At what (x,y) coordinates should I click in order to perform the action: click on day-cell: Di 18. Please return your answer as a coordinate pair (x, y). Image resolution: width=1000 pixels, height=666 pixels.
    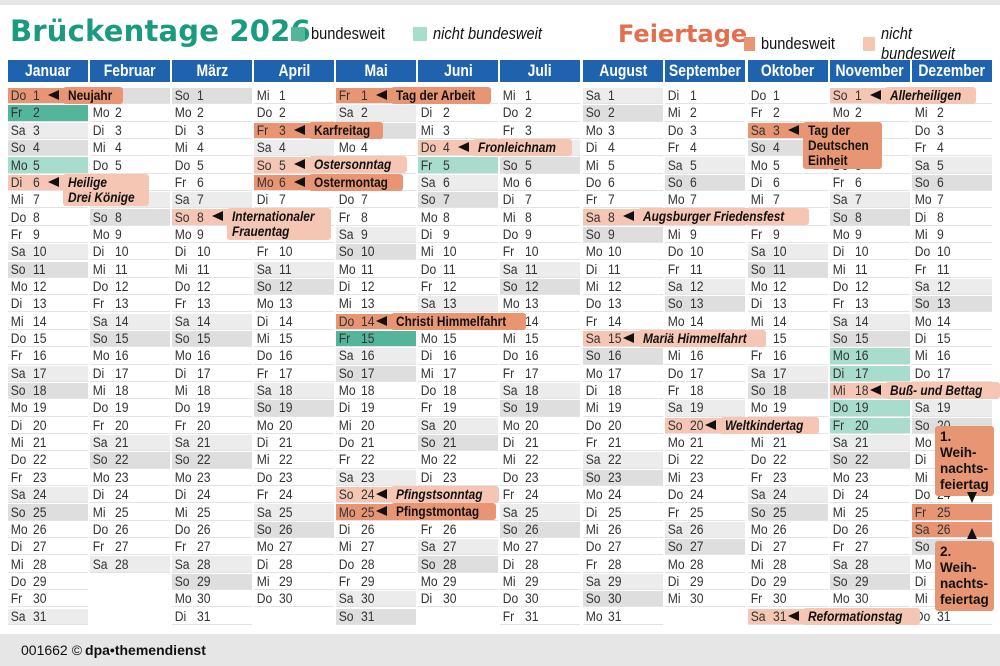
    Looking at the image, I should click on (623, 391).